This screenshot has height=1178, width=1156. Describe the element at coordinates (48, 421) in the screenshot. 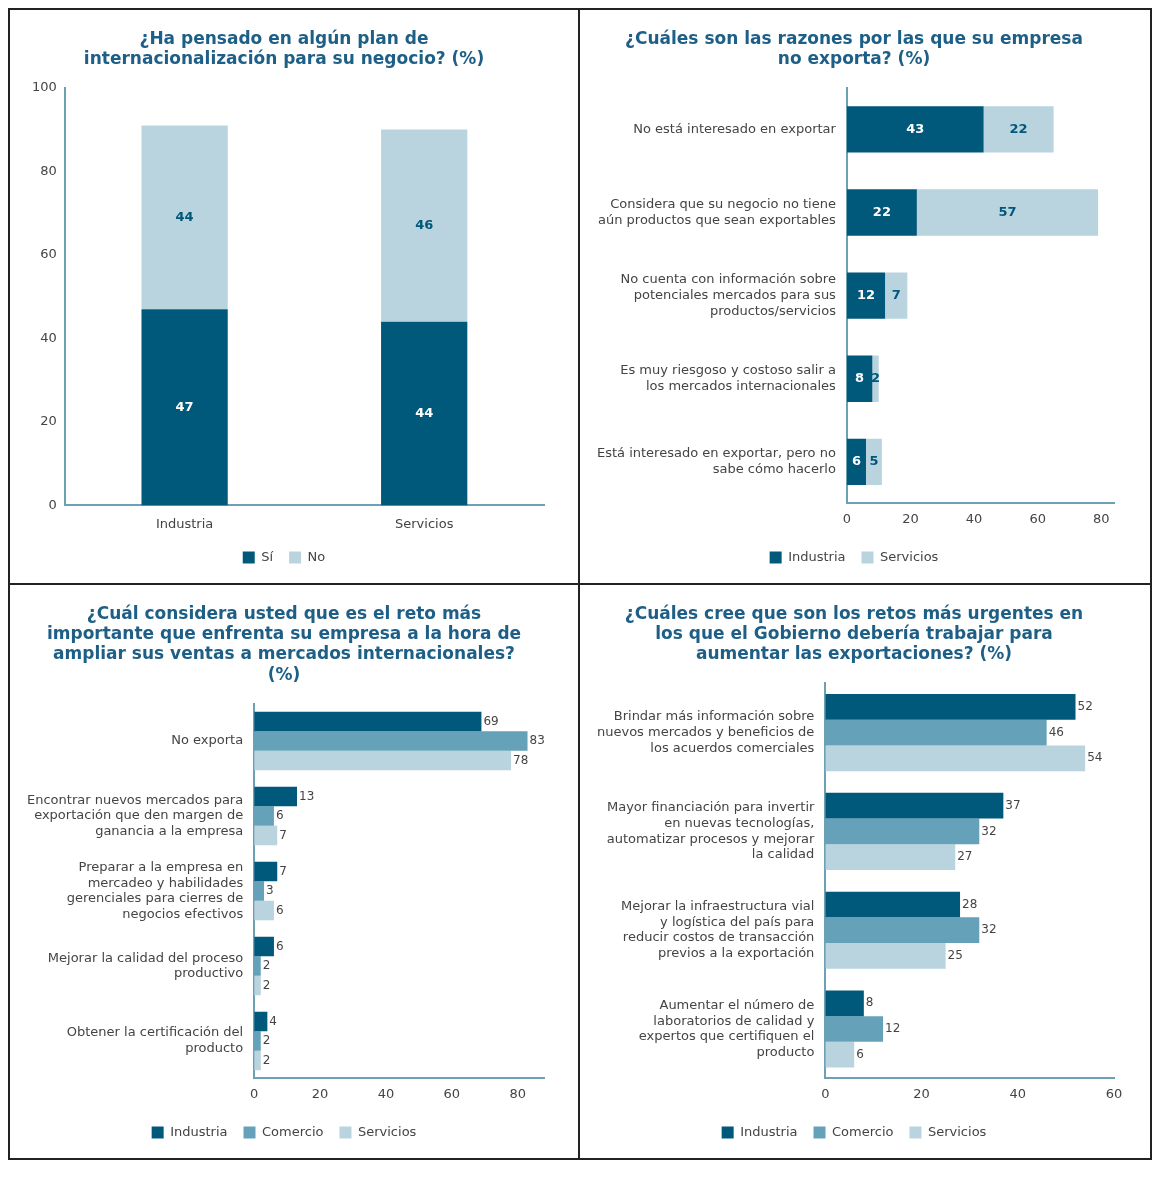

I see `y-tick-label: 20` at that location.